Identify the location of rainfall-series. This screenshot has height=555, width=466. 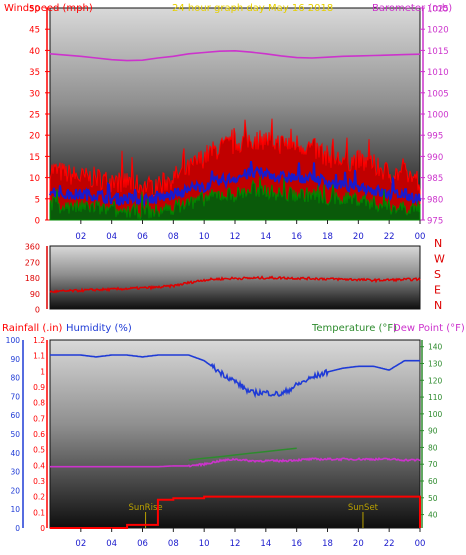
(235, 512).